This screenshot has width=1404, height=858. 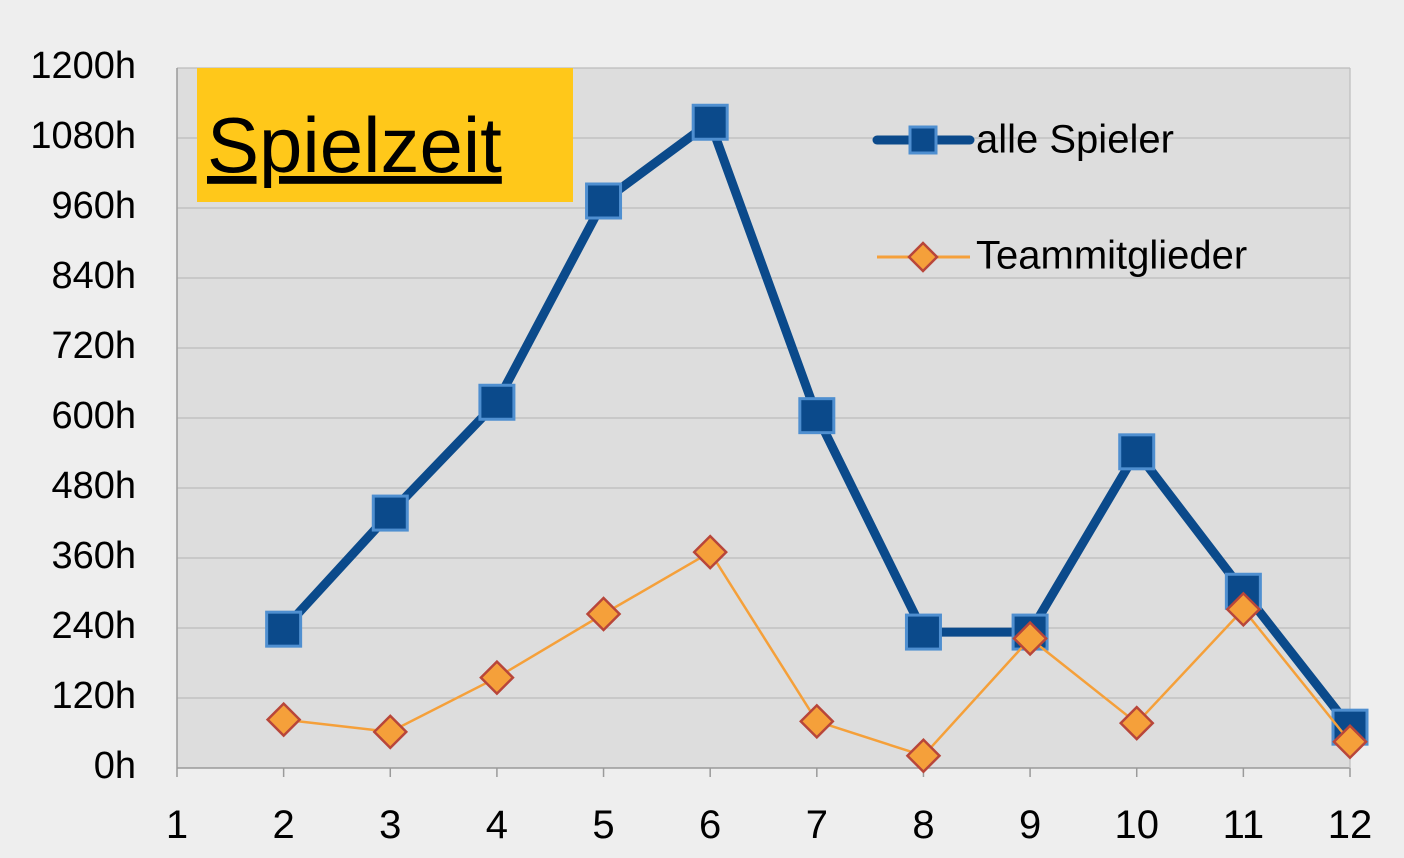 I want to click on chart-title-box: Spielzeit, so click(x=385, y=135).